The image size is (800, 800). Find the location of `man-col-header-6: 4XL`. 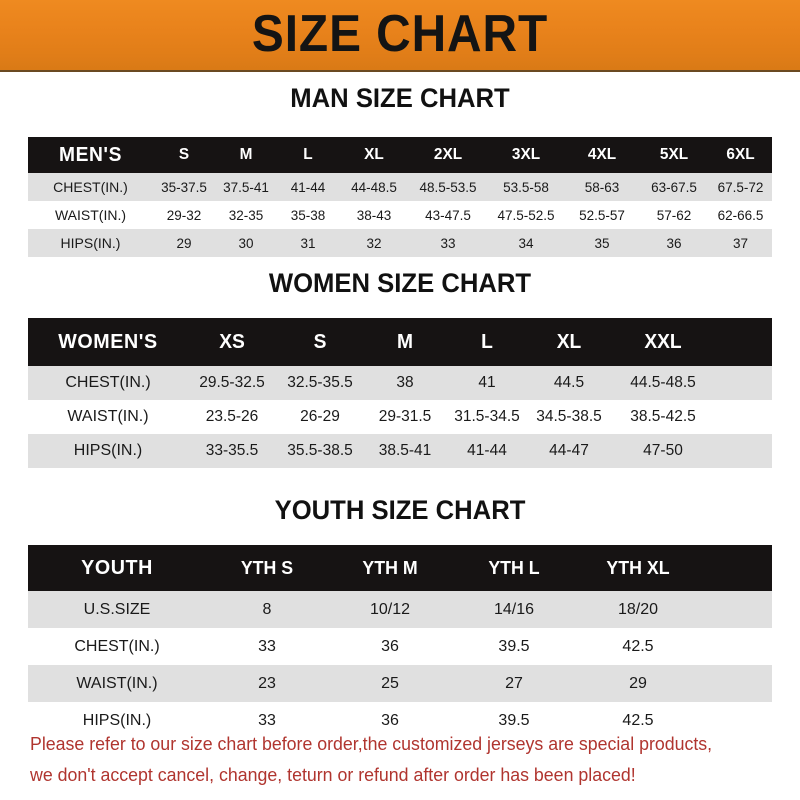

man-col-header-6: 4XL is located at coordinates (602, 154).